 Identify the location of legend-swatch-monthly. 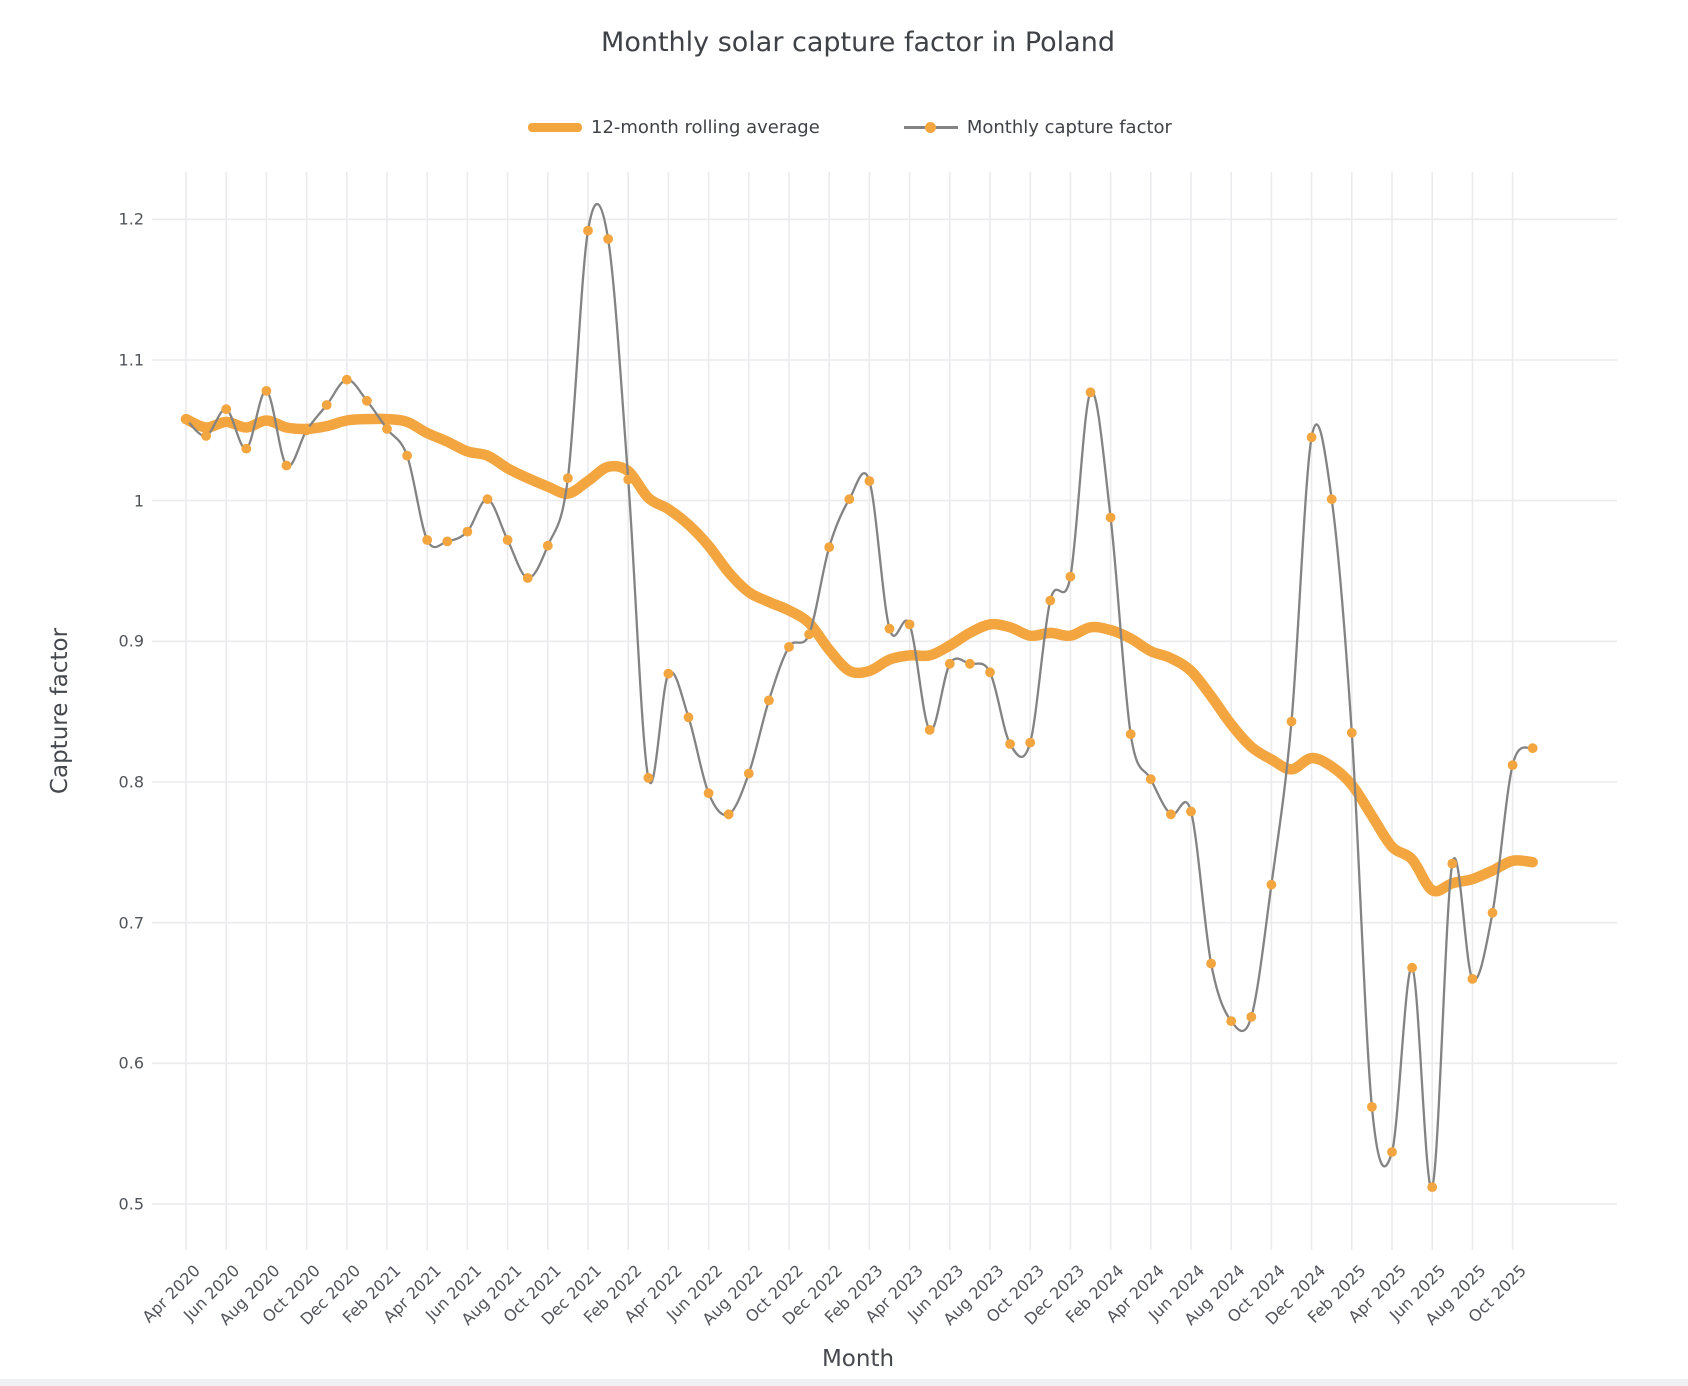
(930, 127).